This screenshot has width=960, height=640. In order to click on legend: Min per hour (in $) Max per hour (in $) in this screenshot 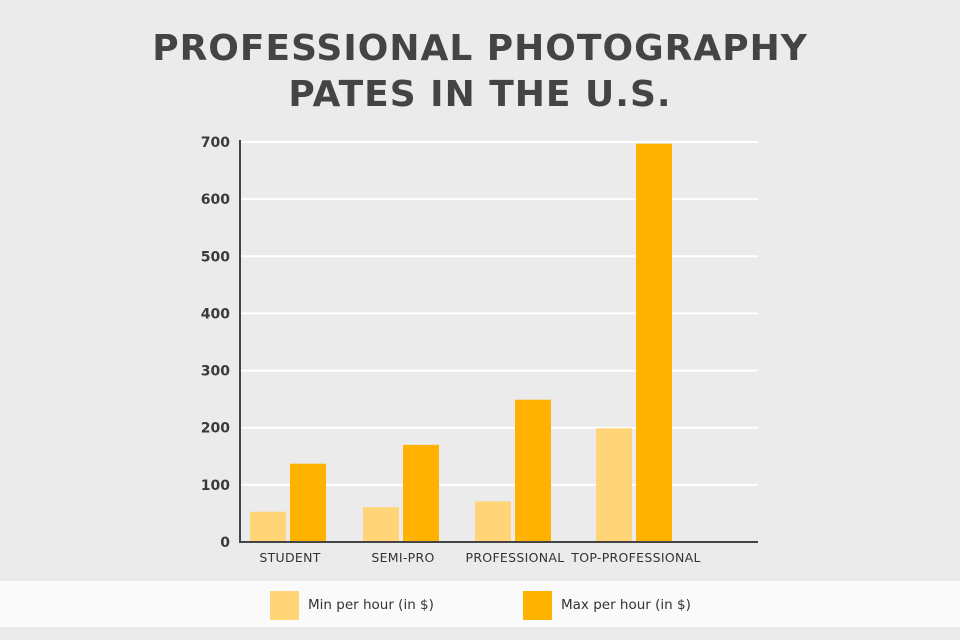, I will do `click(480, 604)`.